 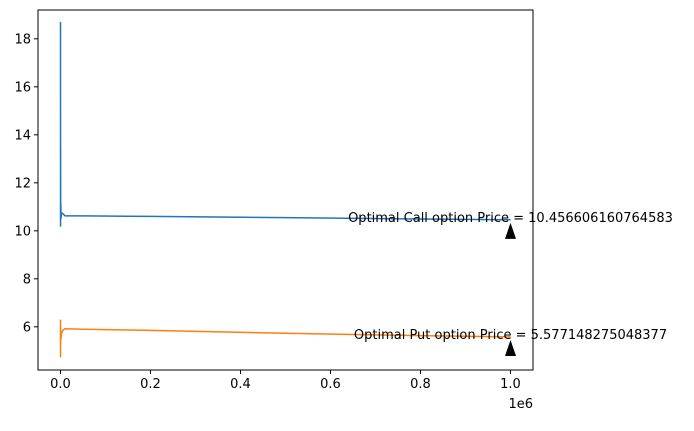 I want to click on y-tick-label: 14, so click(x=22, y=135).